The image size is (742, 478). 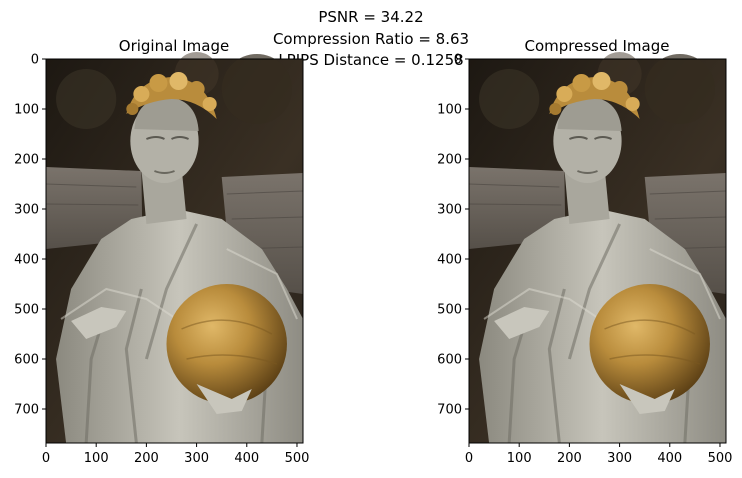 What do you see at coordinates (26, 160) in the screenshot?
I see `original-ytick-label: 200` at bounding box center [26, 160].